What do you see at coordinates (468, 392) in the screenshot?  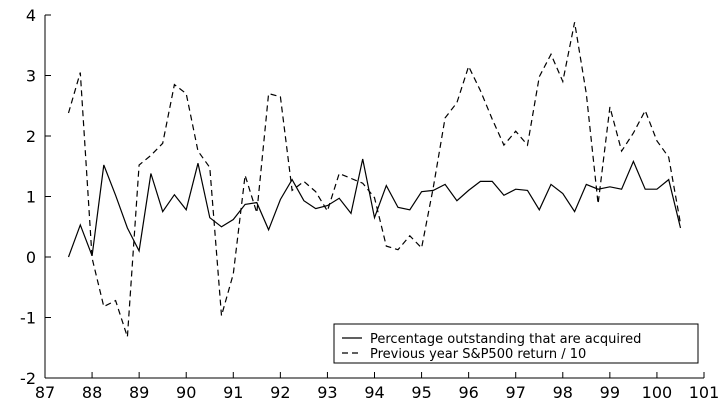 I see `x-tick-label: 96` at bounding box center [468, 392].